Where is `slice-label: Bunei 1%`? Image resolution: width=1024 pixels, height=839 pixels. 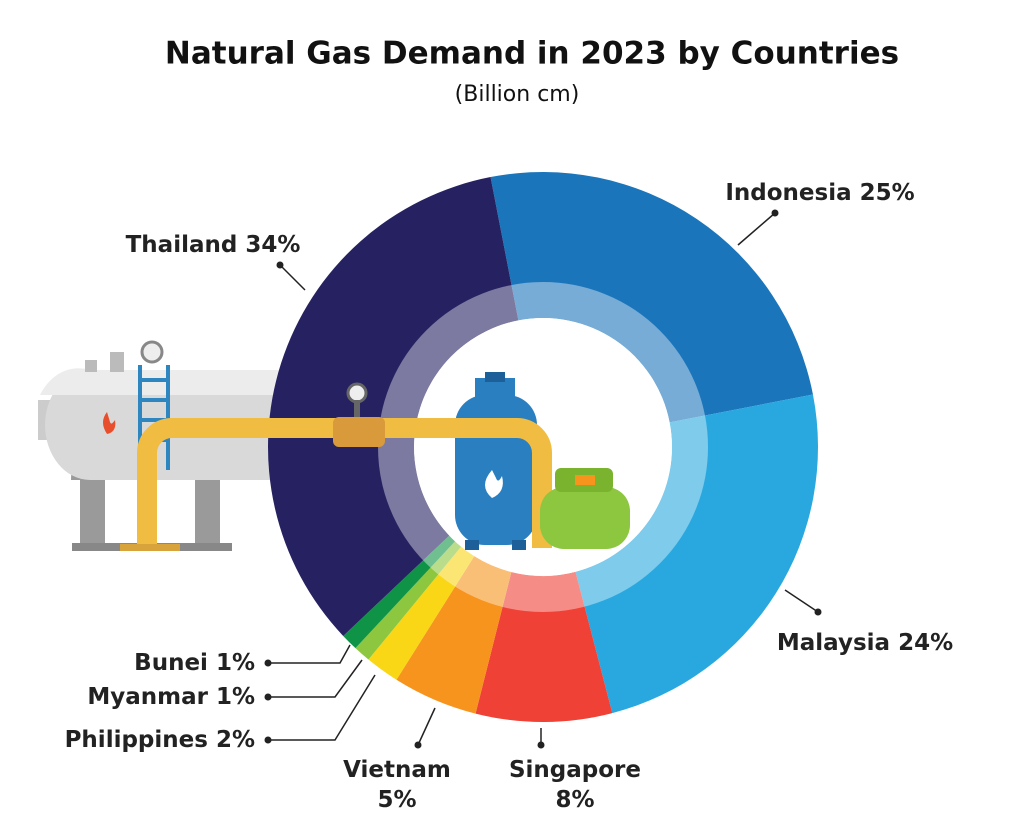 slice-label: Bunei 1% is located at coordinates (194, 663).